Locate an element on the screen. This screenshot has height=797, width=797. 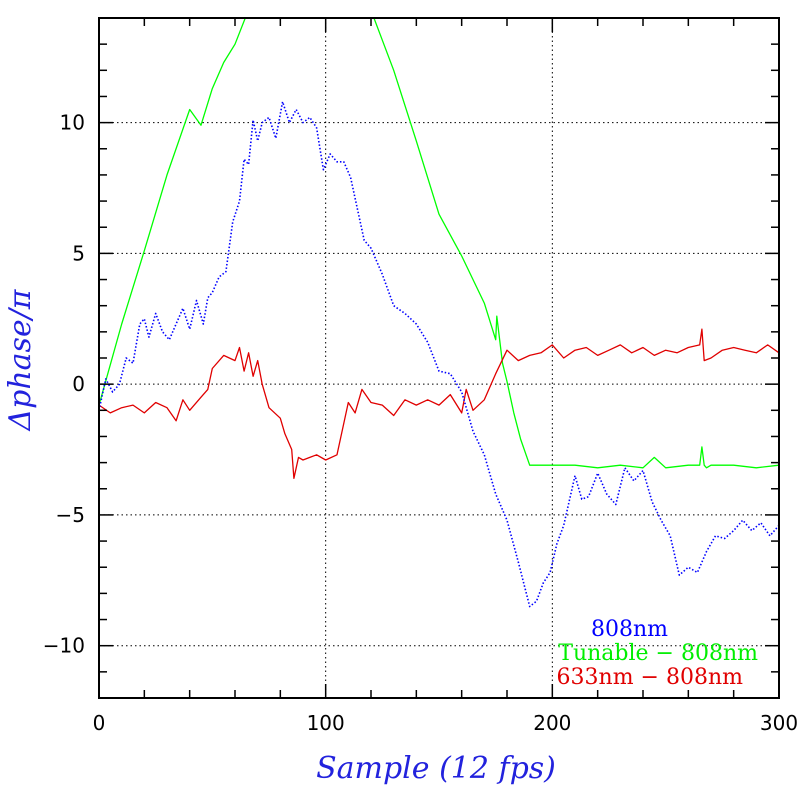
y-tick-label: 0 is located at coordinates (78, 384).